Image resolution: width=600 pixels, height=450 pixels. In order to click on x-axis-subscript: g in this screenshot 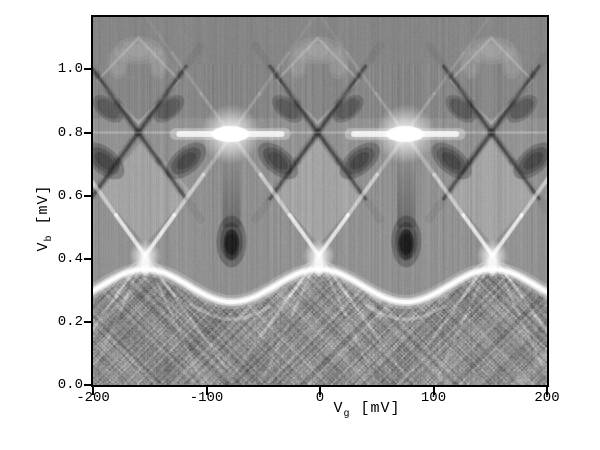, I will do `click(347, 414)`.